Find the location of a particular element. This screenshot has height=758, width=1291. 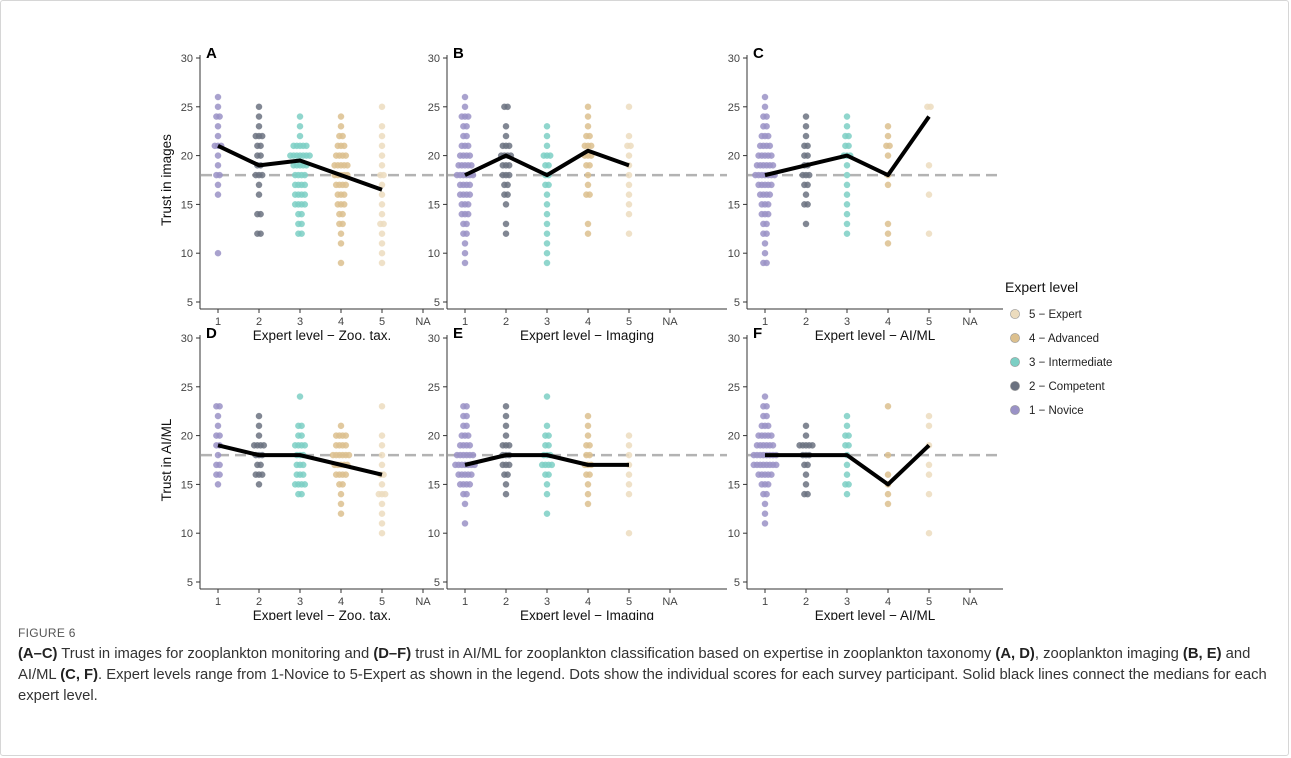

panel-letter: D is located at coordinates (211, 333).